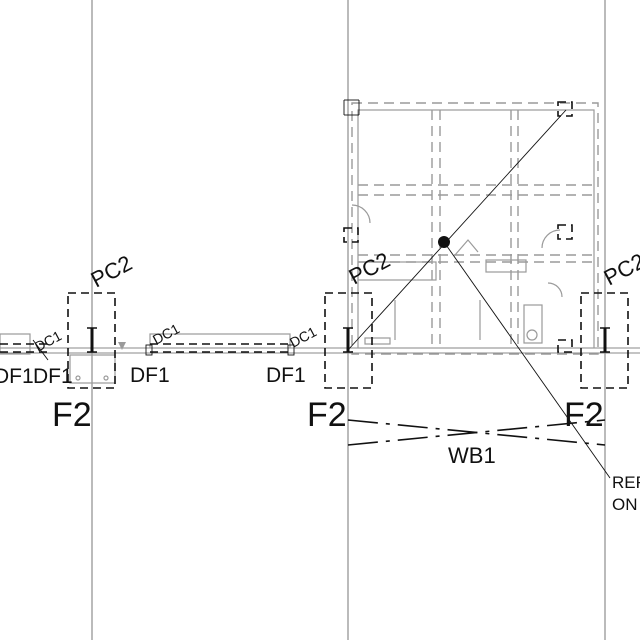  What do you see at coordinates (620, 269) in the screenshot?
I see `pile-cap-label-right: PC2` at bounding box center [620, 269].